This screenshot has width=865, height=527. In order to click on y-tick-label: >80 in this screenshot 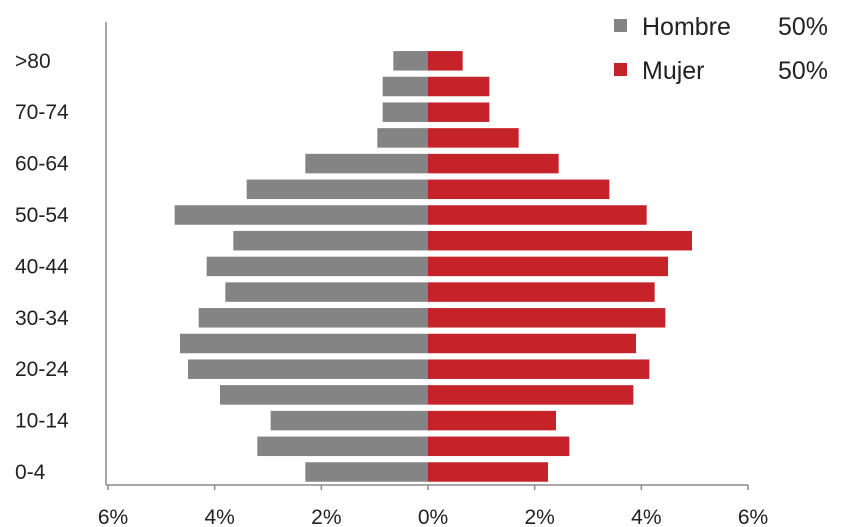, I will do `click(33, 61)`.